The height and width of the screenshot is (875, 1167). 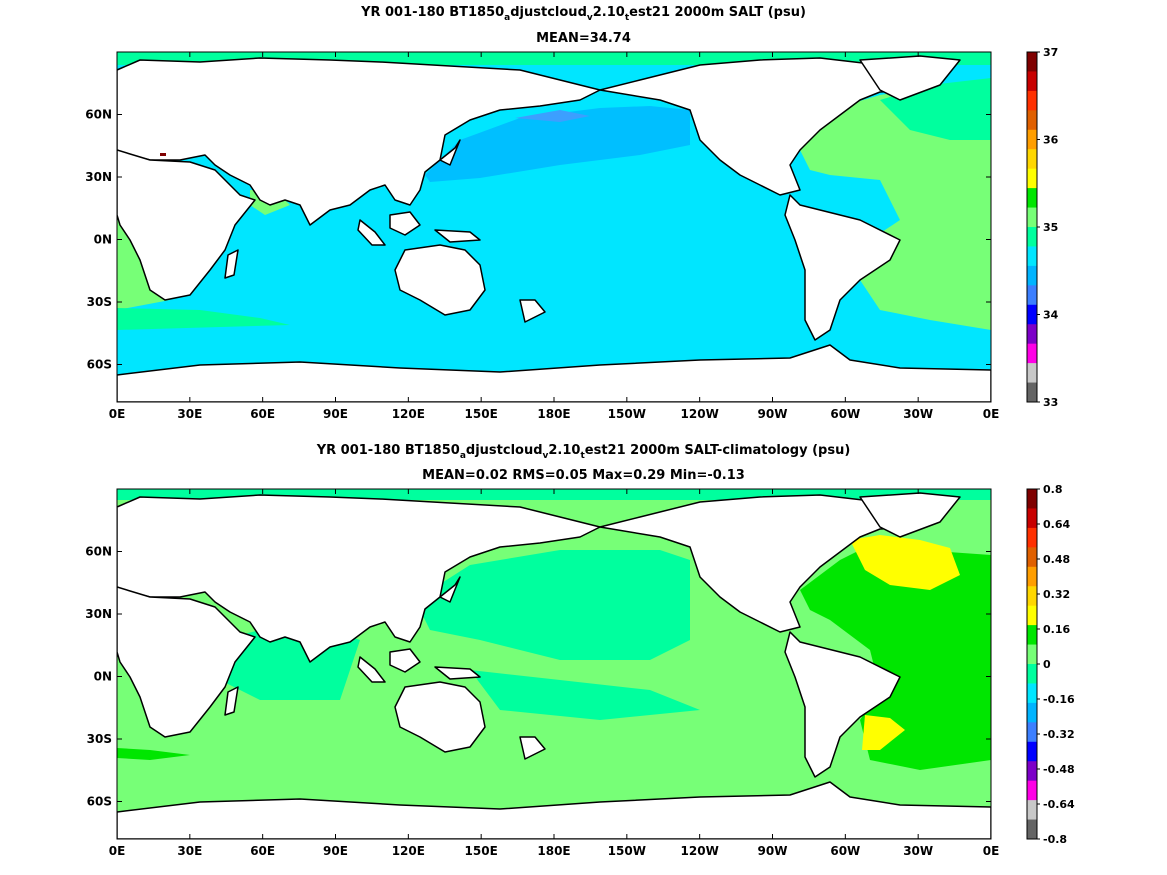 I want to click on x-tick-label: 150E, so click(x=481, y=851).